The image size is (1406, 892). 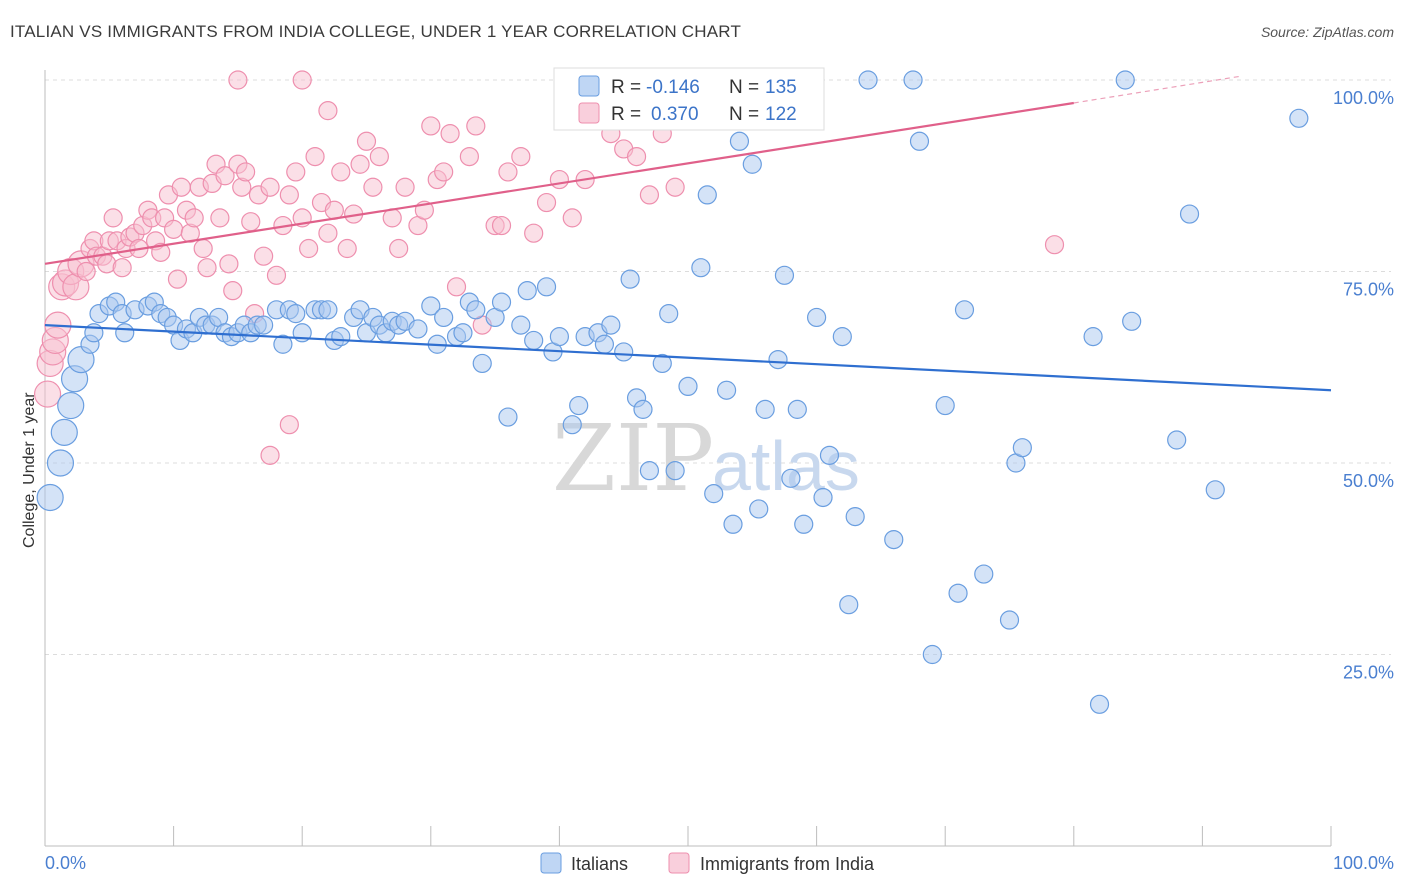 I want to click on legend-r-label-india: R =, so click(x=626, y=114).